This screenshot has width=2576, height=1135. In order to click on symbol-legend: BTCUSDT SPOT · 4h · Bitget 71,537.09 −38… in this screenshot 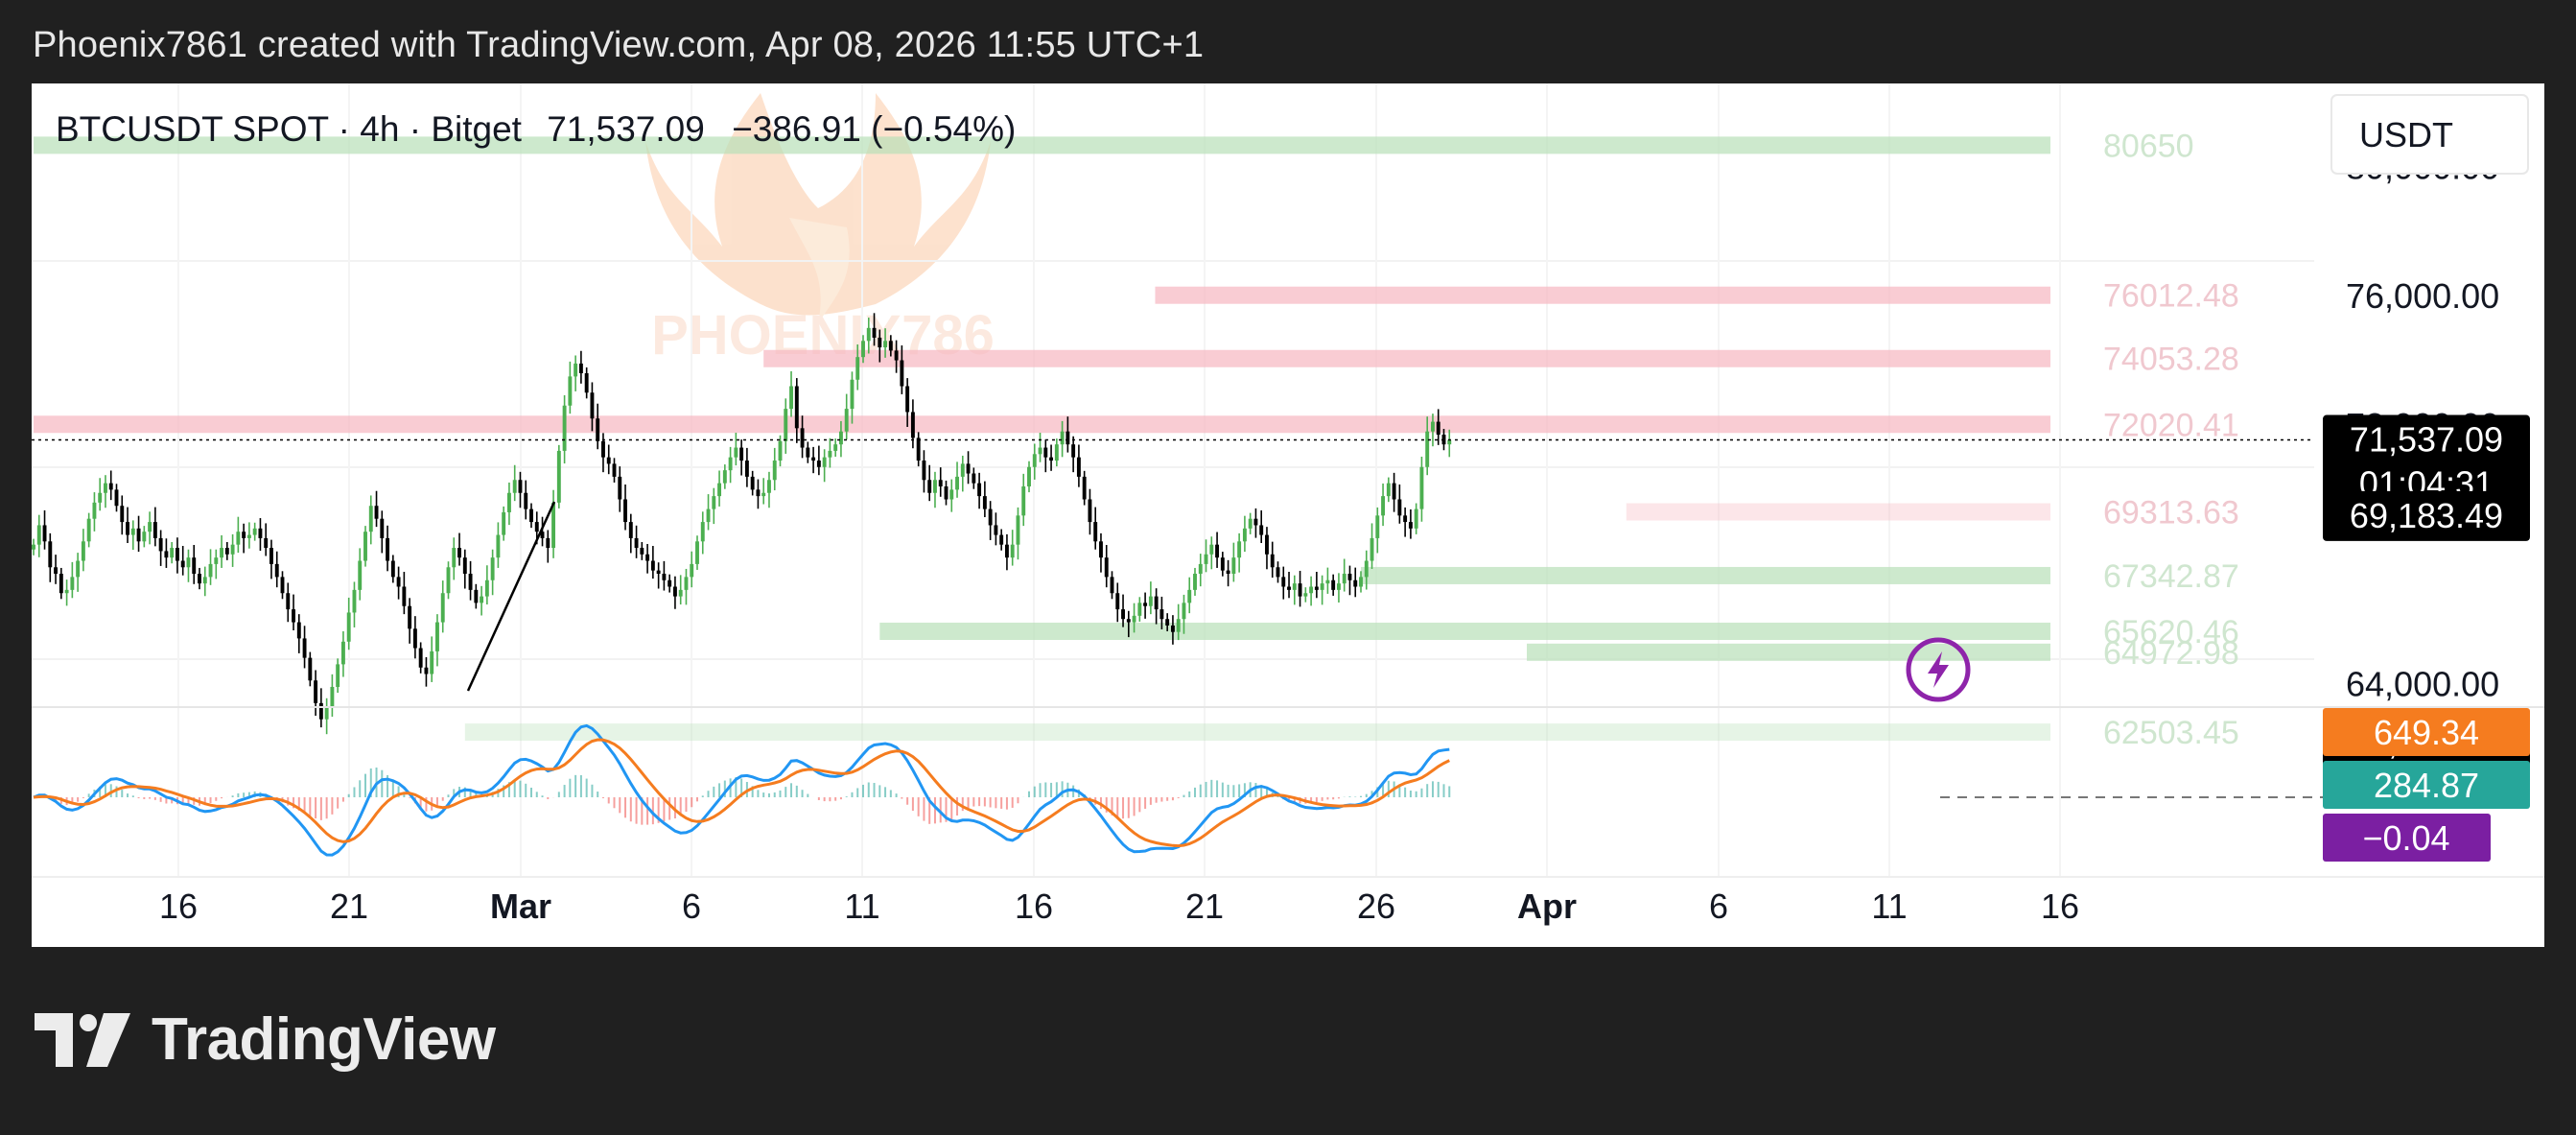, I will do `click(536, 129)`.